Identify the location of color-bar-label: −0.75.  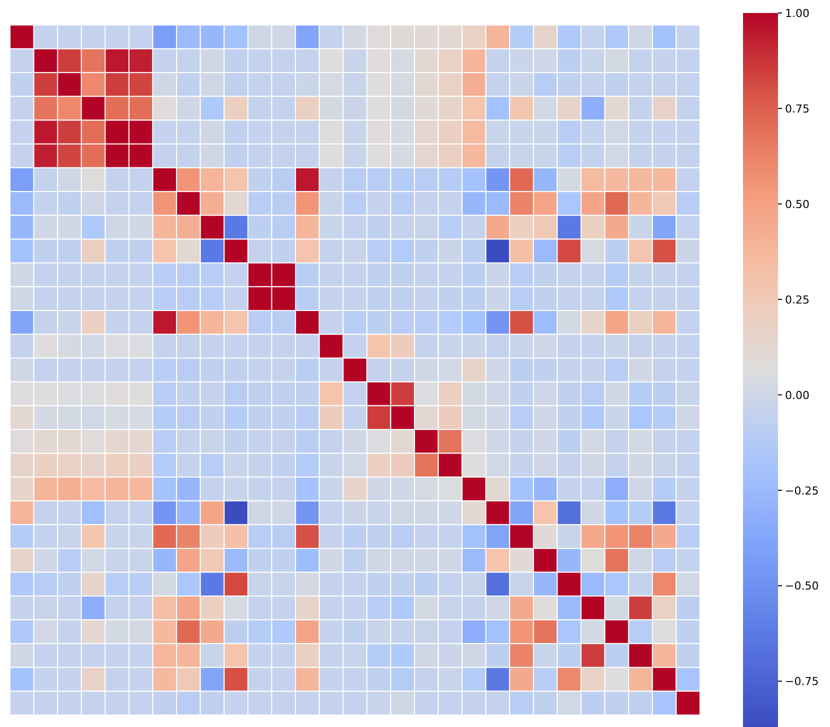
(802, 681).